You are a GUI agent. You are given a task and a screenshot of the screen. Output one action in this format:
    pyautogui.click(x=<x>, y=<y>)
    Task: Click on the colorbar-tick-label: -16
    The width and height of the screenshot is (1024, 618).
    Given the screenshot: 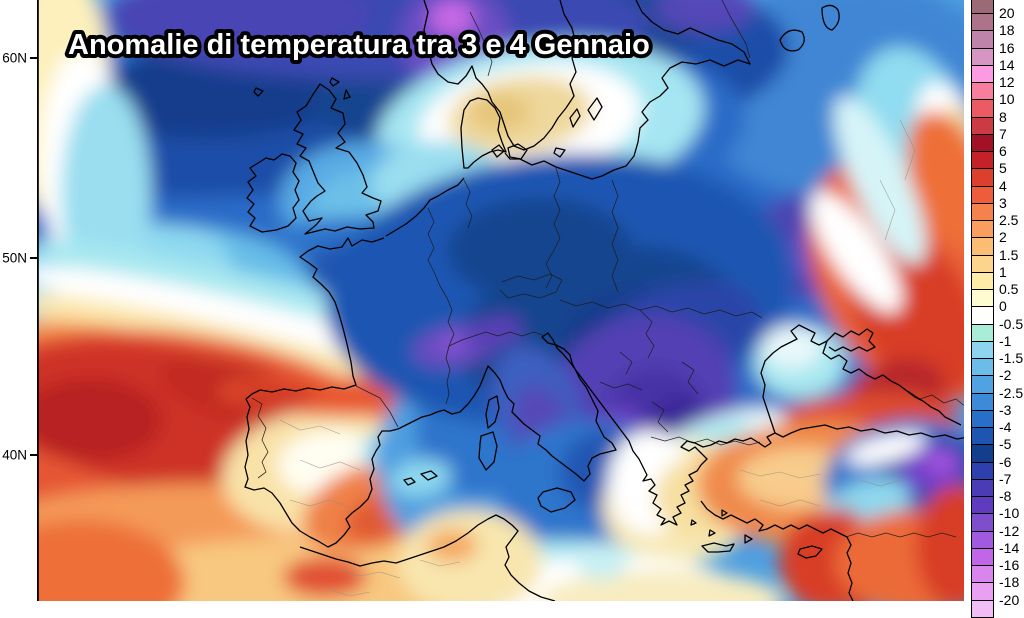 What is the action you would take?
    pyautogui.click(x=1009, y=565)
    